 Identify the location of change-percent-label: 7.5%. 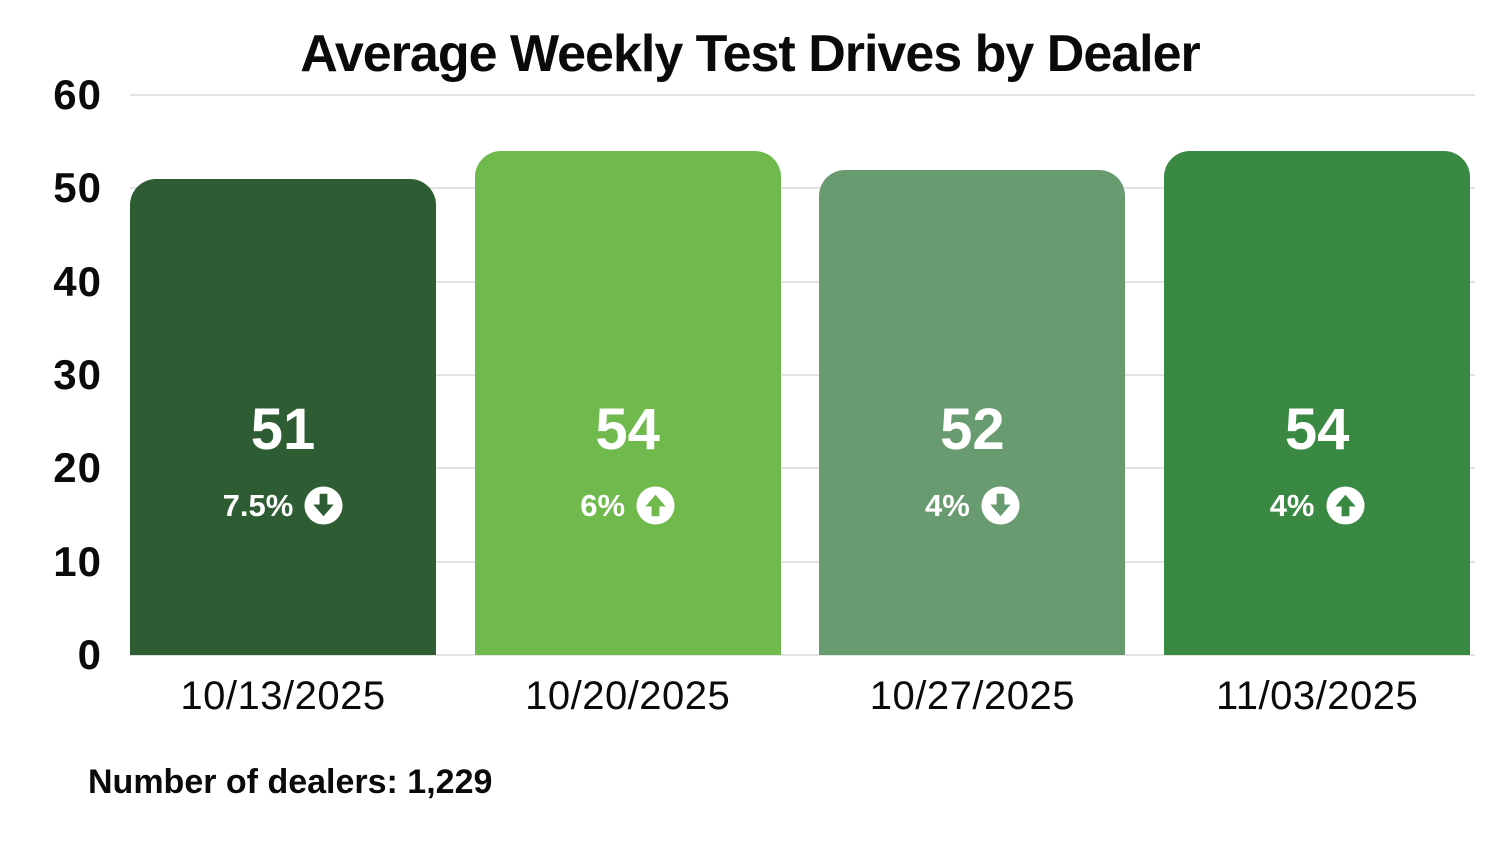
(258, 505).